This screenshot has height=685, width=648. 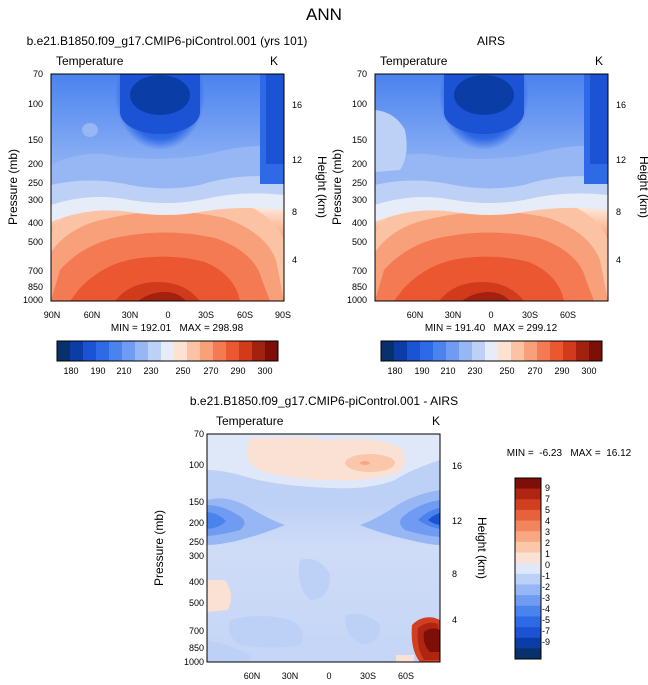 I want to click on y-tick-label: 1000, so click(x=33, y=300).